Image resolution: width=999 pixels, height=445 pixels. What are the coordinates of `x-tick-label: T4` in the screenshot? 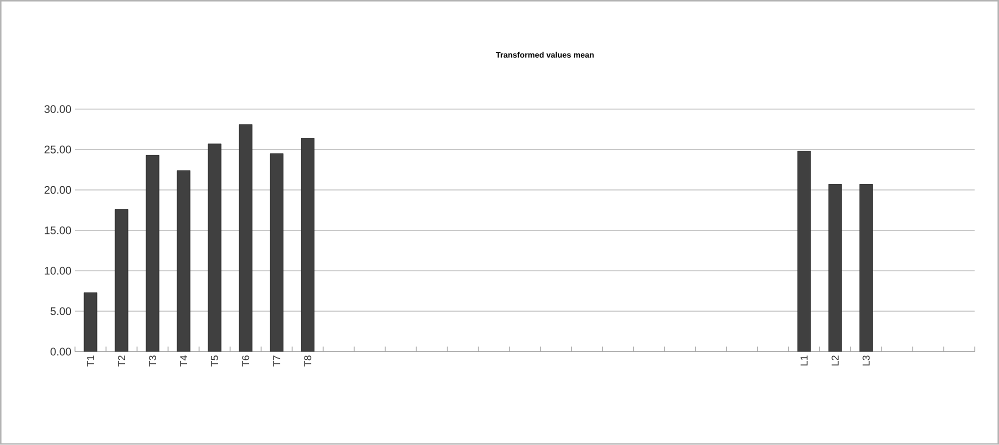 It's located at (184, 361).